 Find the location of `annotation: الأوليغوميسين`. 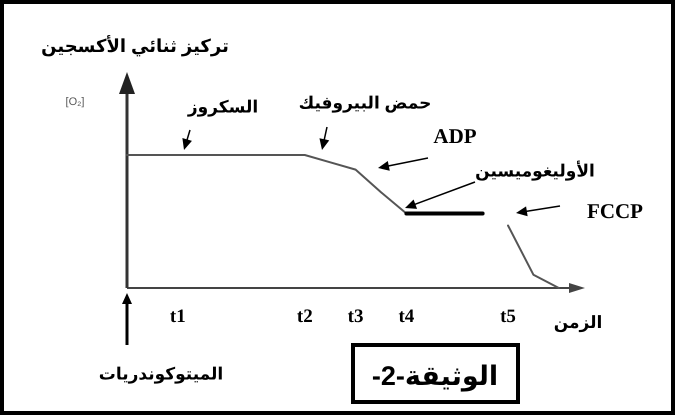

annotation: الأوليغوميسين is located at coordinates (535, 170).